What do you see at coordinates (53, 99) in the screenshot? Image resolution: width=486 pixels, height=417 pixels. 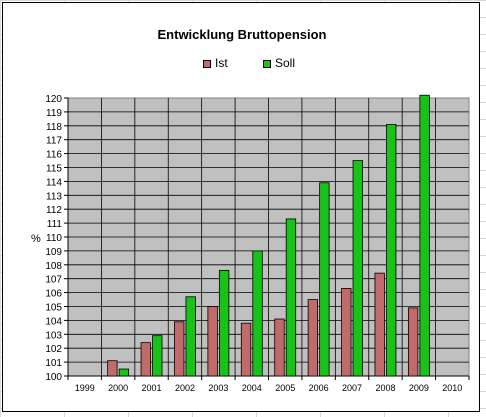 I see `y-tick-label: 120` at bounding box center [53, 99].